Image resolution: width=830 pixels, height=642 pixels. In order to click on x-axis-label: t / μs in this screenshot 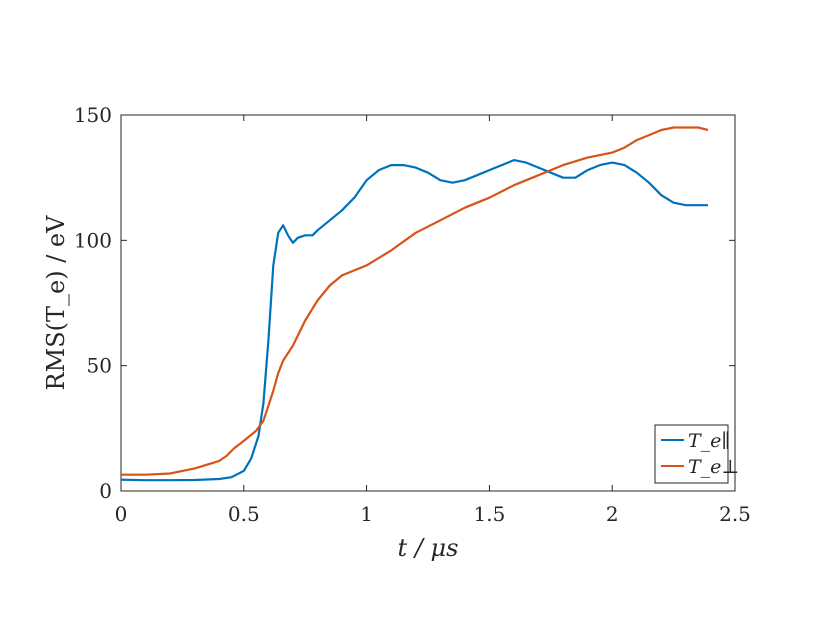, I will do `click(428, 548)`.